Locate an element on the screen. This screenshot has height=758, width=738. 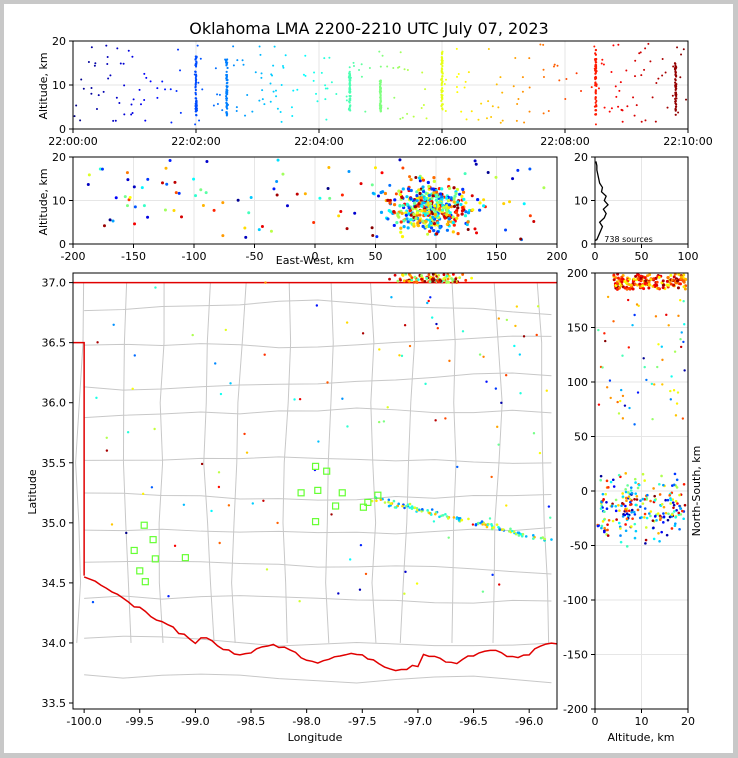
x-tick-label: 22:04:00 is located at coordinates (318, 141).